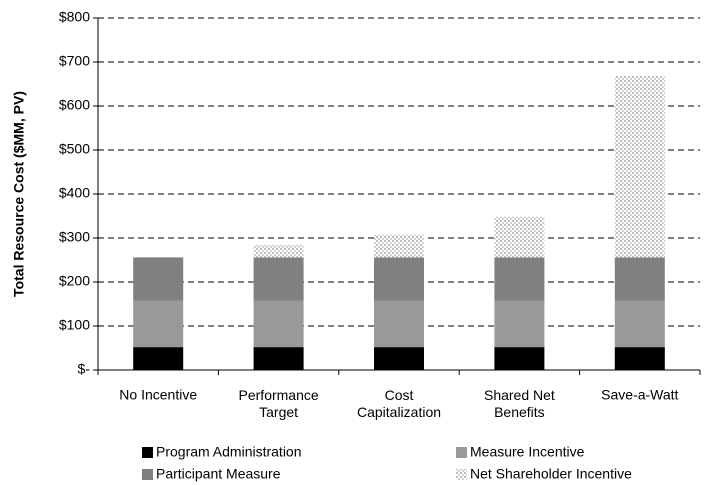 The height and width of the screenshot is (485, 708). I want to click on y-tick-label: $200, so click(74, 281).